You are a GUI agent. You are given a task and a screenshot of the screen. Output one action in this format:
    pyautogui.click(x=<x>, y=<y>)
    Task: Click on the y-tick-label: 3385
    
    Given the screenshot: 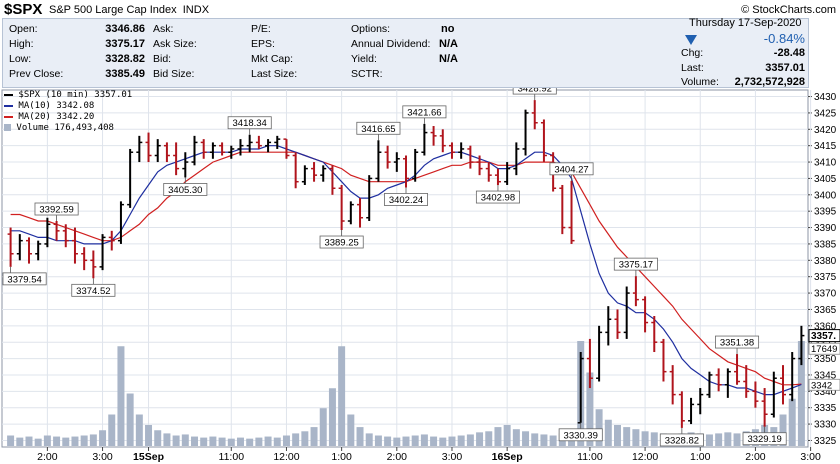 What is the action you would take?
    pyautogui.click(x=825, y=244)
    